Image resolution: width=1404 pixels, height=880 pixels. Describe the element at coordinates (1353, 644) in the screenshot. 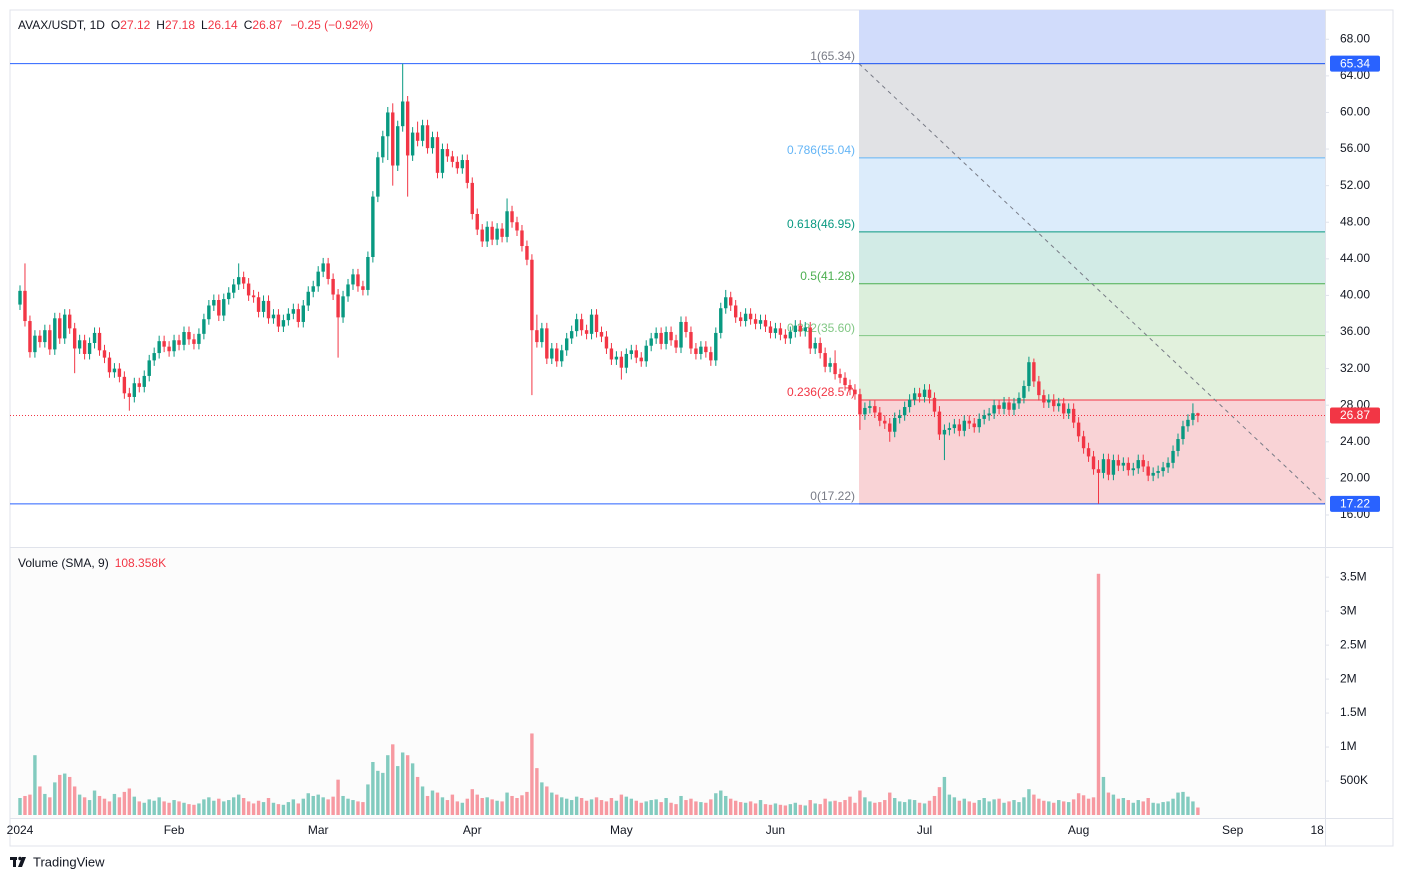

I see `volume-tick-label: 2.5M` at that location.